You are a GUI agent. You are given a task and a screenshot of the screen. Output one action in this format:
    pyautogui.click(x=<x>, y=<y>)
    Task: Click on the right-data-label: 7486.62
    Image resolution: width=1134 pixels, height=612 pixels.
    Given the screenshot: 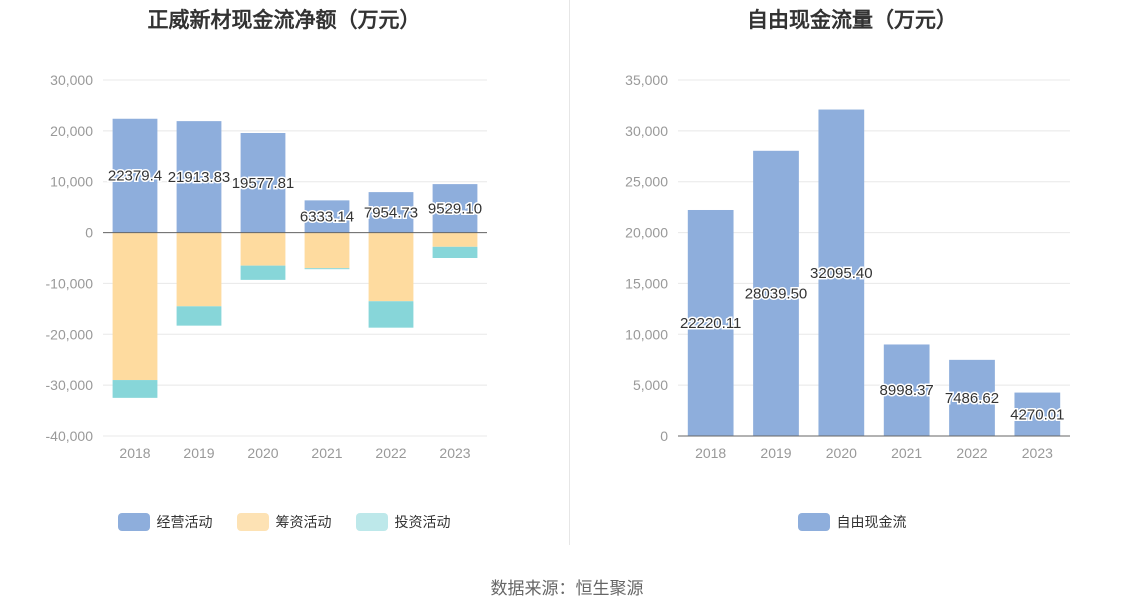 What is the action you would take?
    pyautogui.click(x=972, y=398)
    